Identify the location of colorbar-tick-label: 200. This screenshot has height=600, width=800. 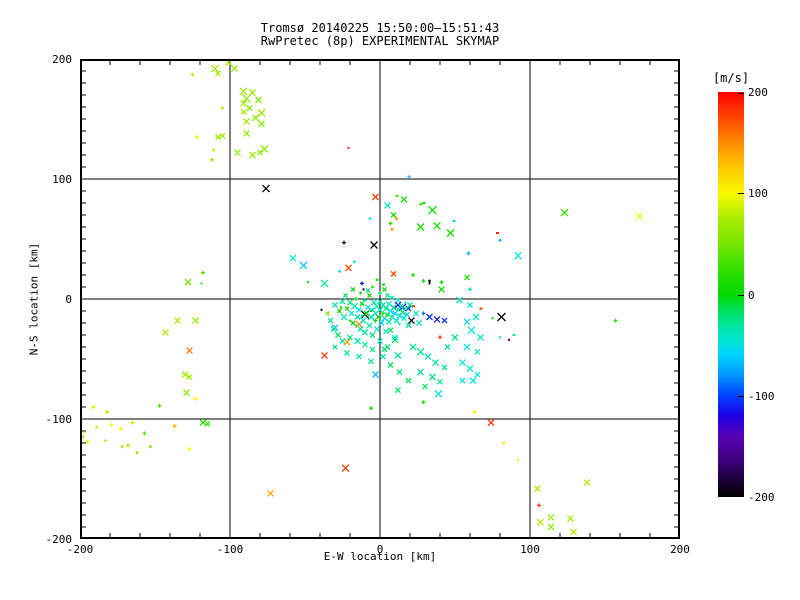
(758, 92).